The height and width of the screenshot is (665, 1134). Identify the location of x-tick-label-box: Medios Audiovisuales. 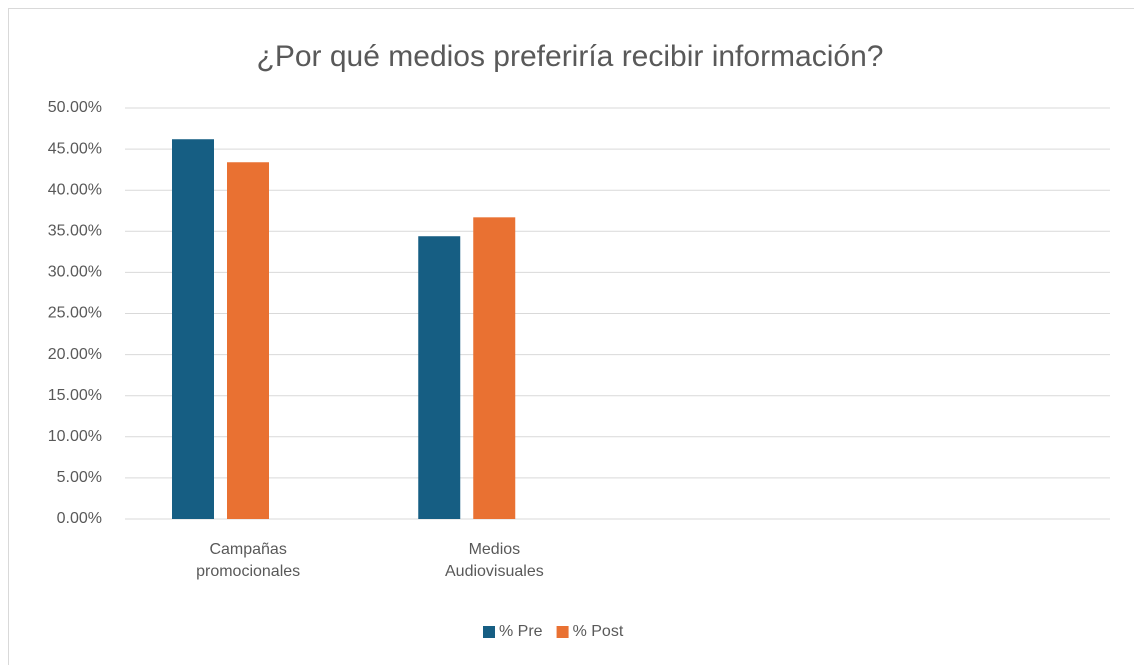
(494, 560).